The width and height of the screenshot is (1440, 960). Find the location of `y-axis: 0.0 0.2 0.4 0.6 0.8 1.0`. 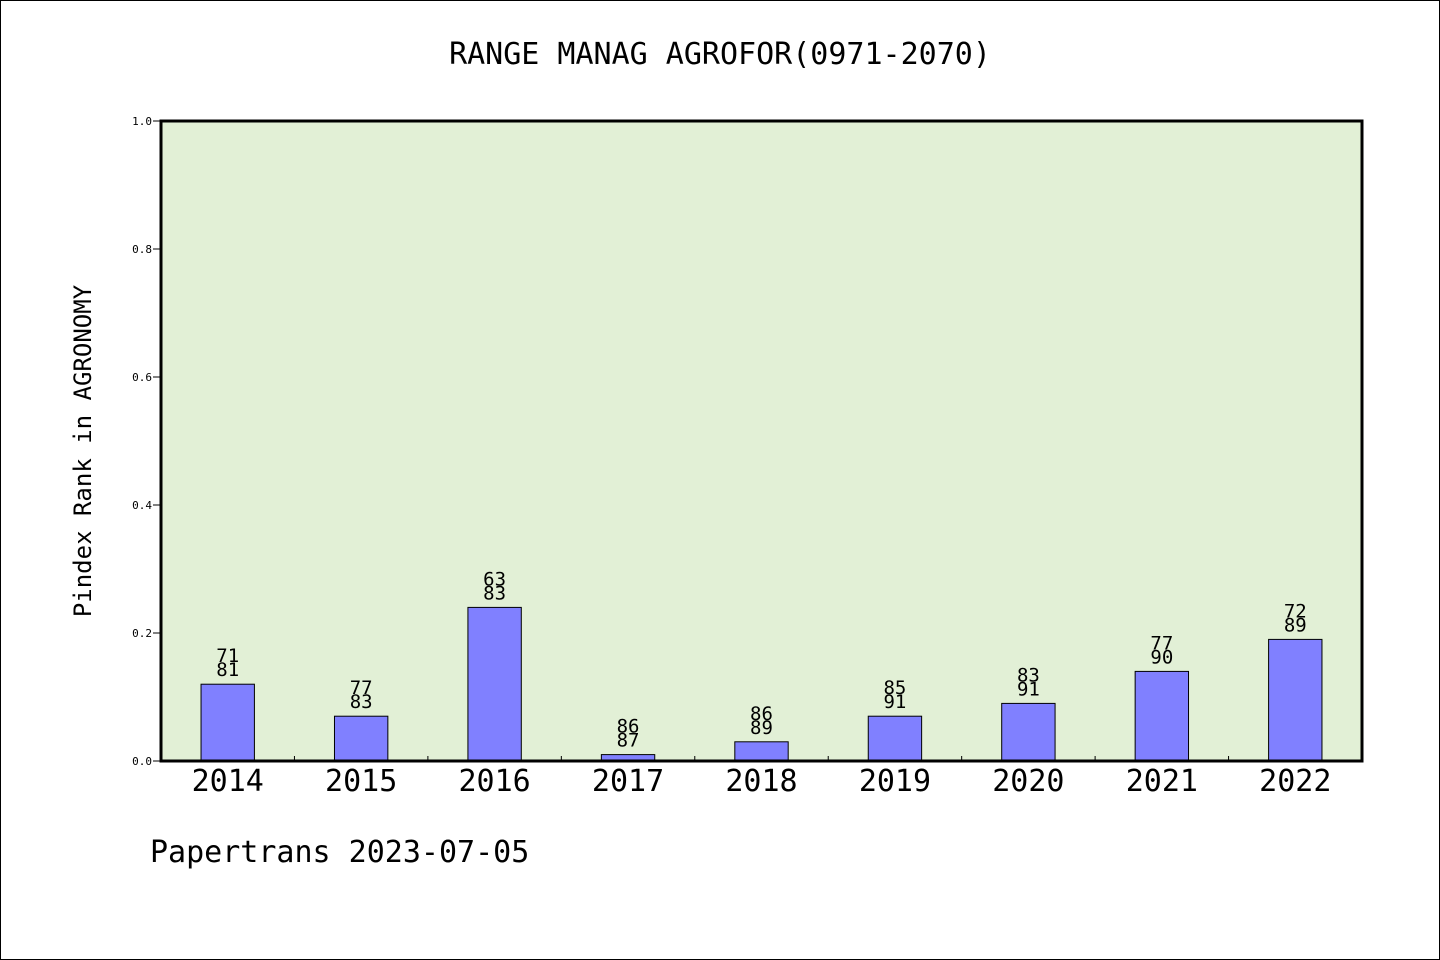

y-axis: 0.0 0.2 0.4 0.6 0.8 1.0 is located at coordinates (146, 441).